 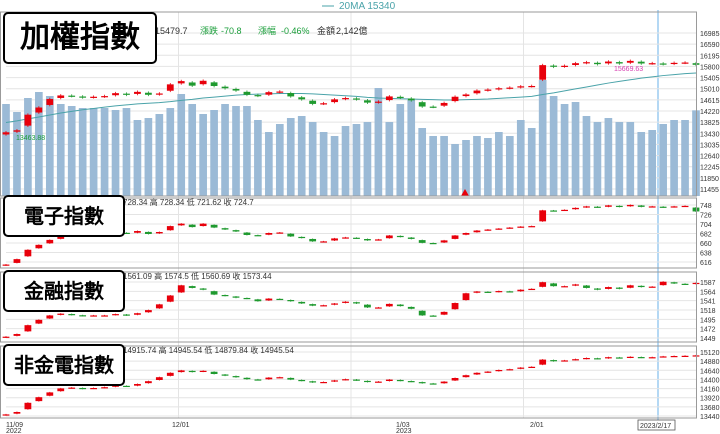 I want to click on y-tick-label: 13680, so click(x=710, y=408).